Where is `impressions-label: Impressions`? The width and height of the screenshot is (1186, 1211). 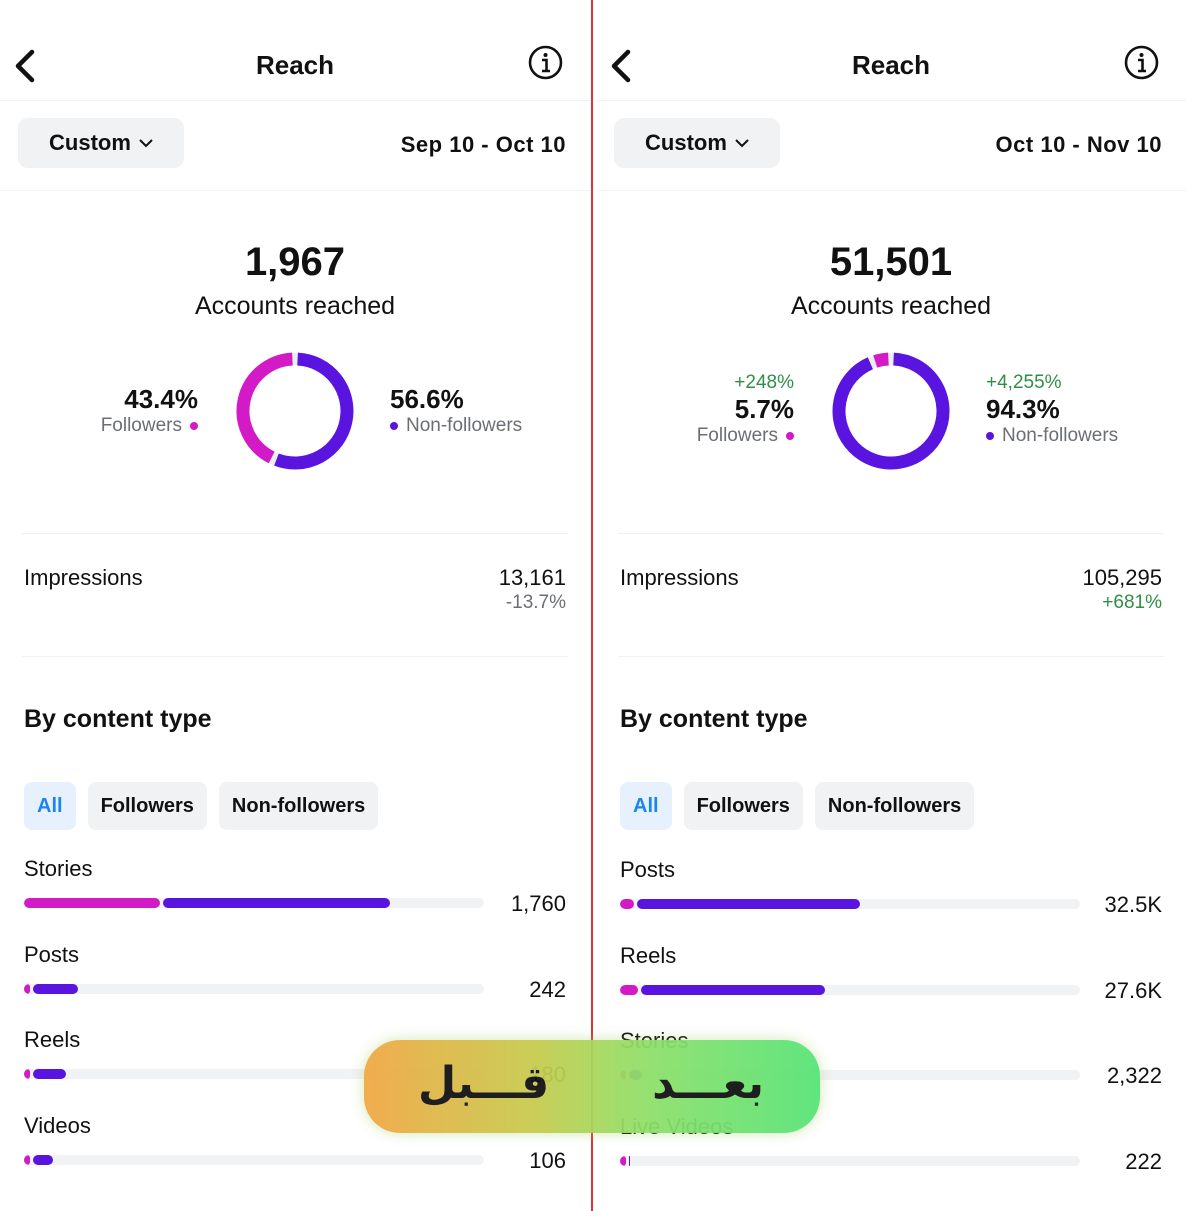
impressions-label: Impressions is located at coordinates (679, 577).